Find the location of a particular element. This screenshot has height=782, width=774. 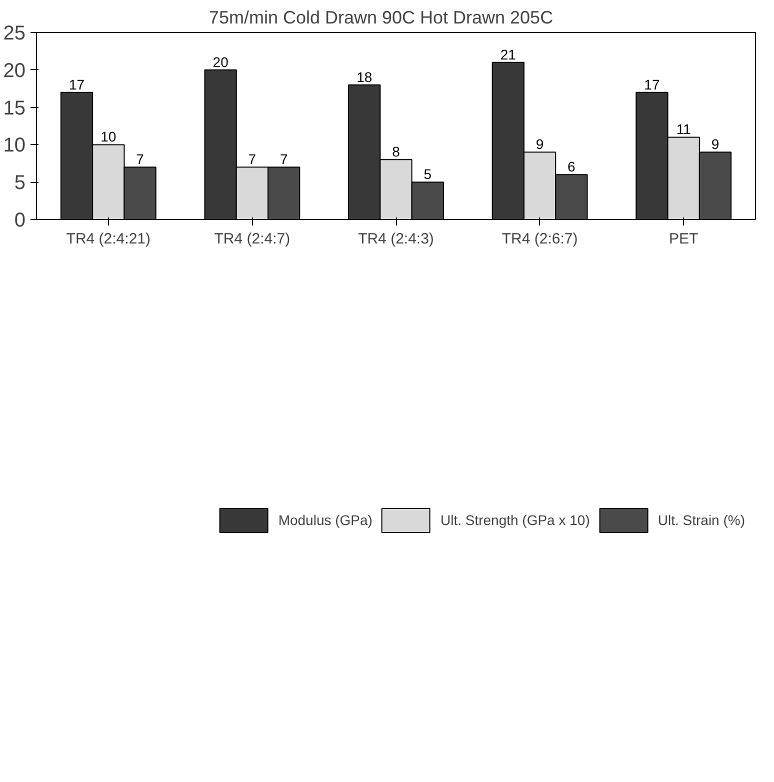

x-tick-label: PET is located at coordinates (683, 239).